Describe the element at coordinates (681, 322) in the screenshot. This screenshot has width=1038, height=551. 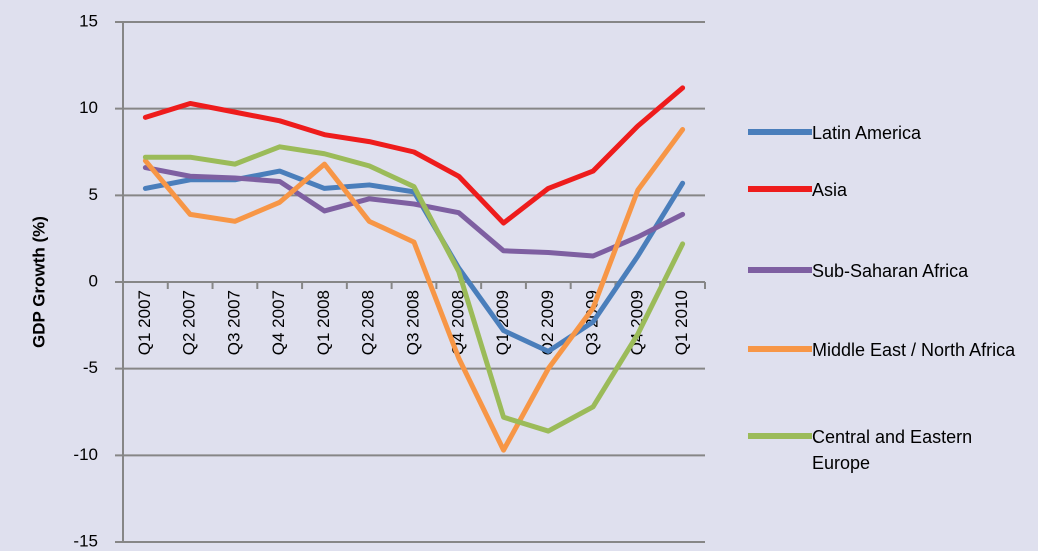
I see `x-tick-label: Q1 2010` at that location.